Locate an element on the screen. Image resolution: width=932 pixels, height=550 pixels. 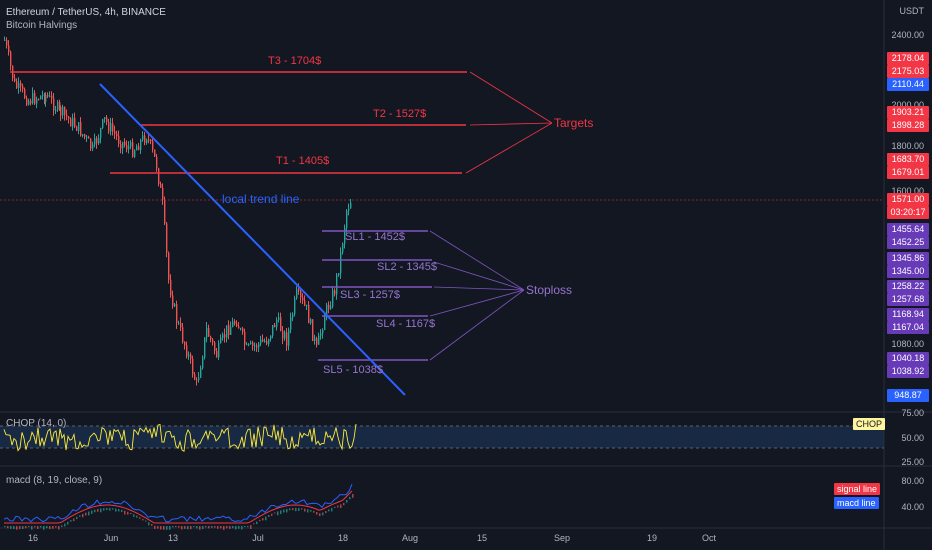
price-badge: 1571.00 is located at coordinates (908, 199).